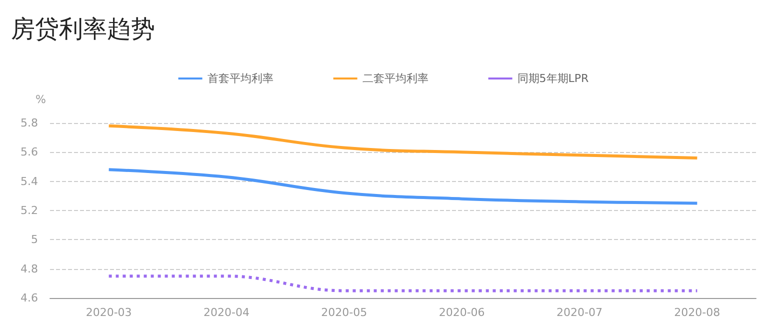 Image resolution: width=767 pixels, height=332 pixels. Describe the element at coordinates (41, 99) in the screenshot. I see `y-axis-title: %` at that location.